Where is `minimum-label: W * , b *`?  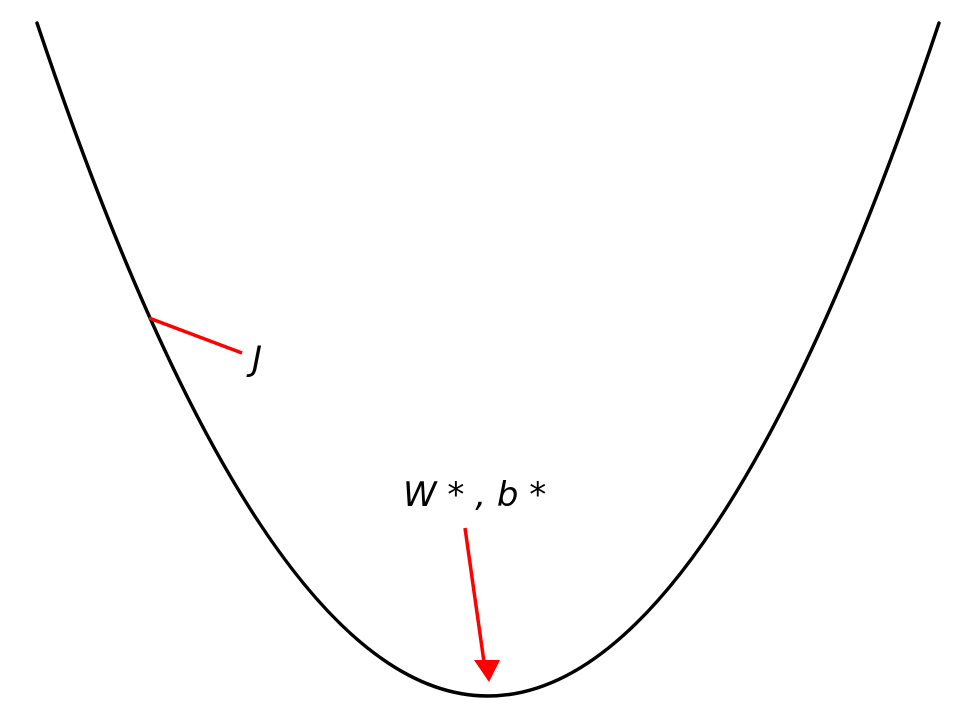
minimum-label: W * , b * is located at coordinates (474, 495).